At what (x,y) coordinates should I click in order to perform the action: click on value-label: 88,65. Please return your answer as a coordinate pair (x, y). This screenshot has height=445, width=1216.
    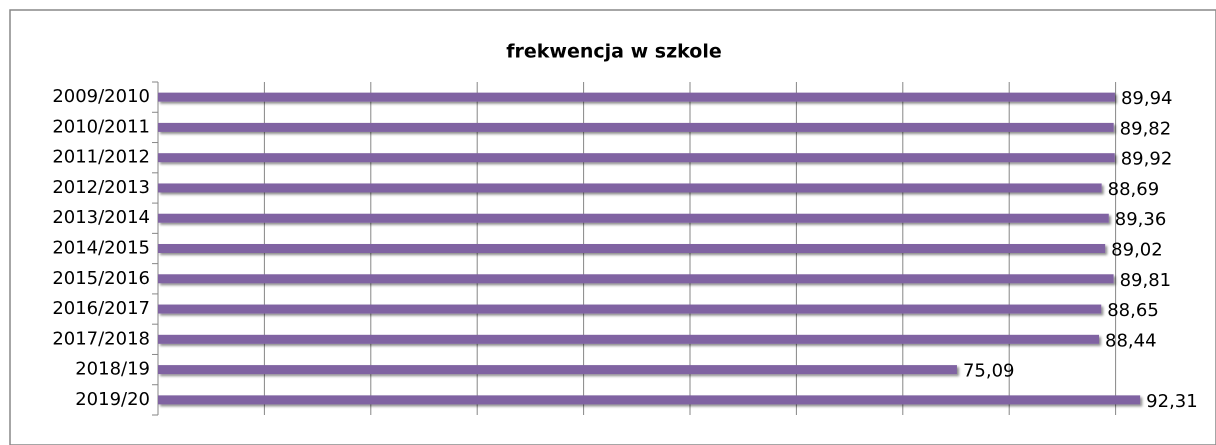
    Looking at the image, I should click on (1133, 310).